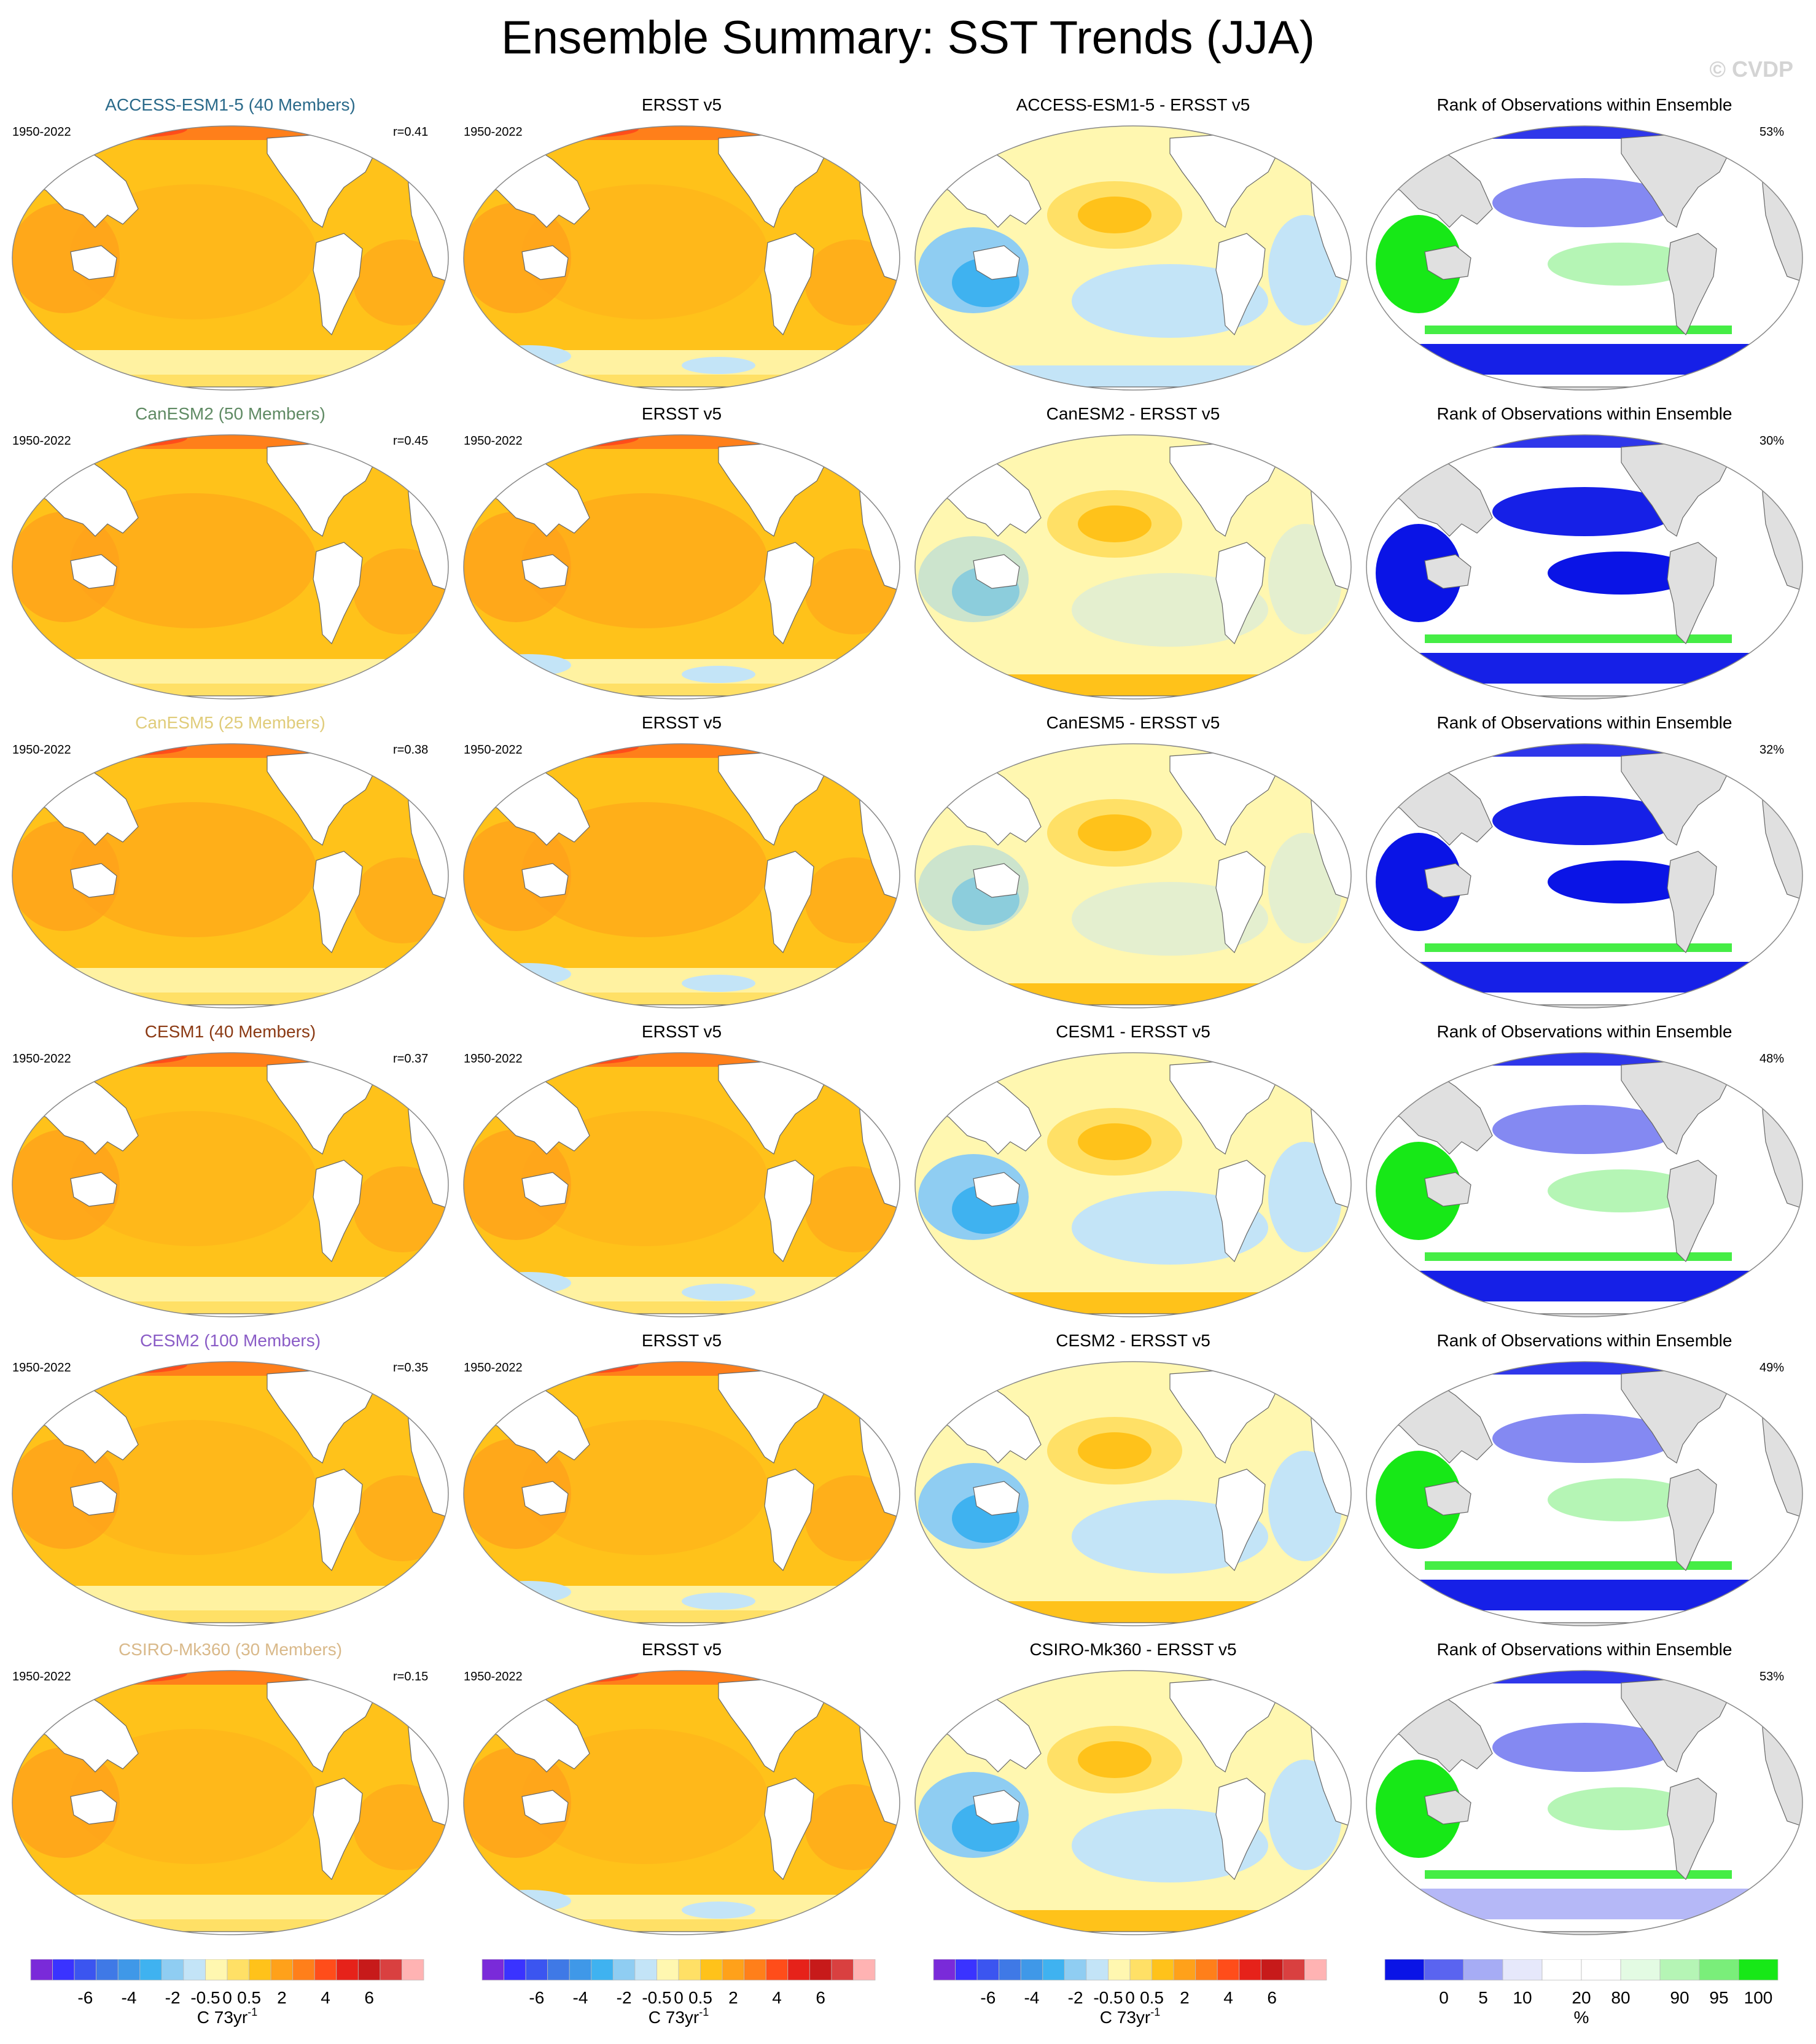 Image resolution: width=1816 pixels, height=2044 pixels. I want to click on legend-model-colorbar: -6 -4 -2 -0.5 0 0.5 2 4 6 C 73yr-1, so click(227, 1993).